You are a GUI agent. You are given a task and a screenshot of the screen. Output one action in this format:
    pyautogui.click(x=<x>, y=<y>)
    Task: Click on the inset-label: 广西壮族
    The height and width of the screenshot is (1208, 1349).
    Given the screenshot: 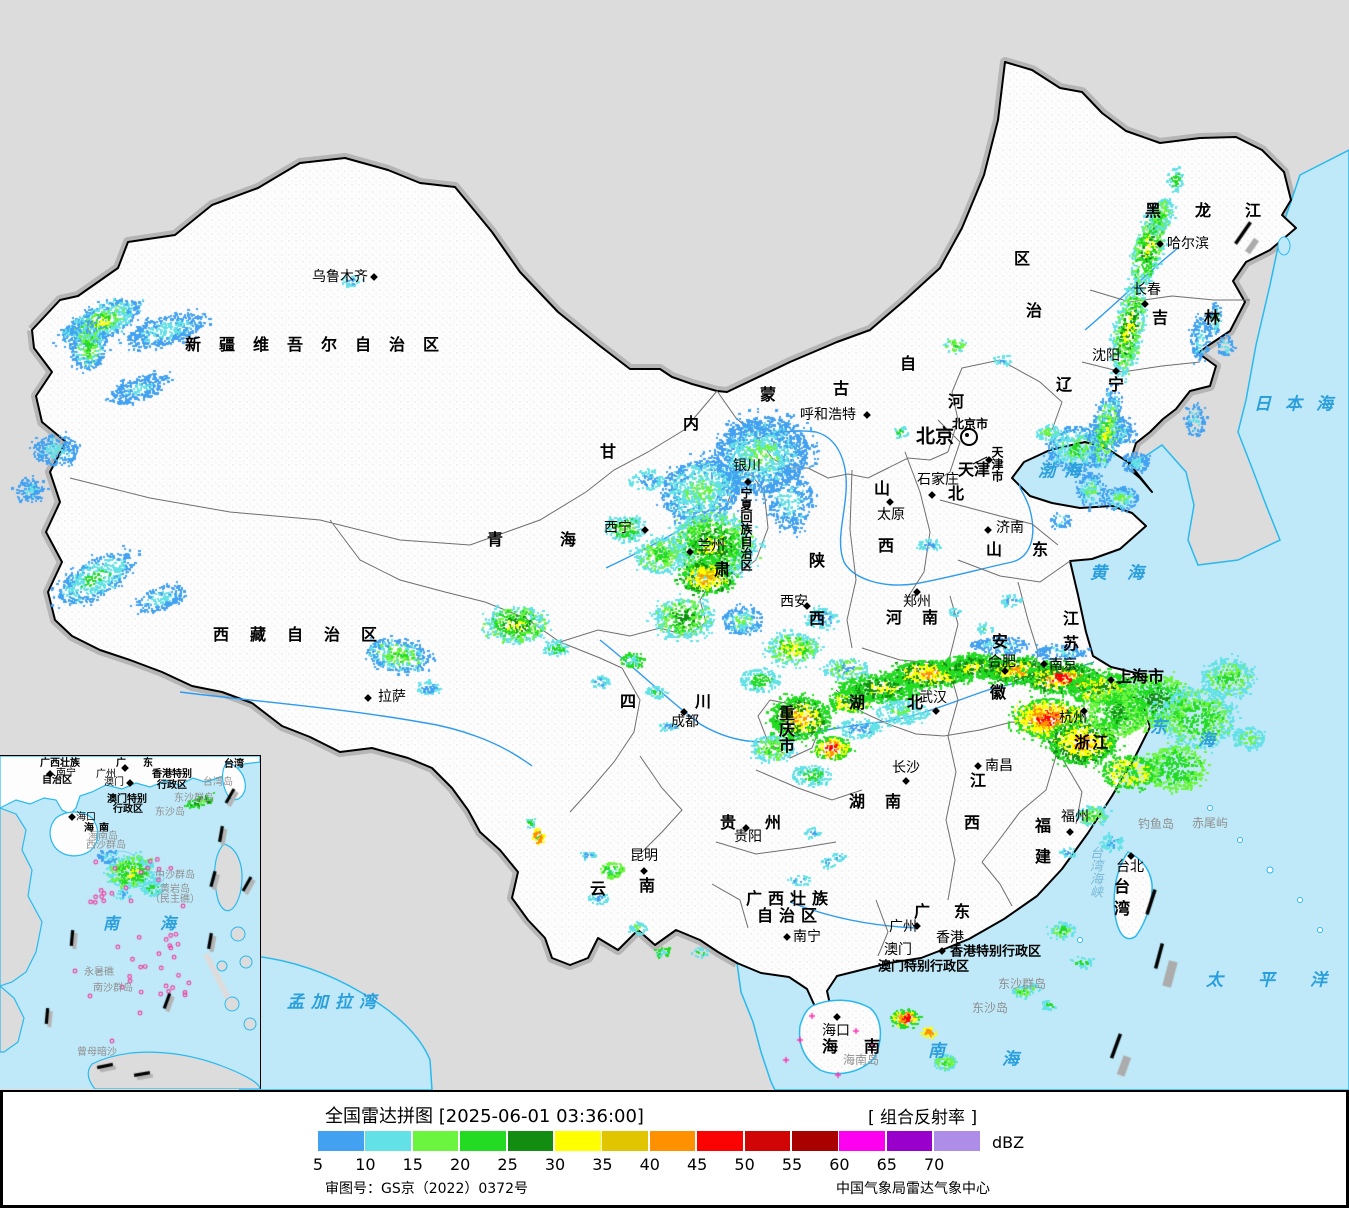 What is the action you would take?
    pyautogui.click(x=60, y=763)
    